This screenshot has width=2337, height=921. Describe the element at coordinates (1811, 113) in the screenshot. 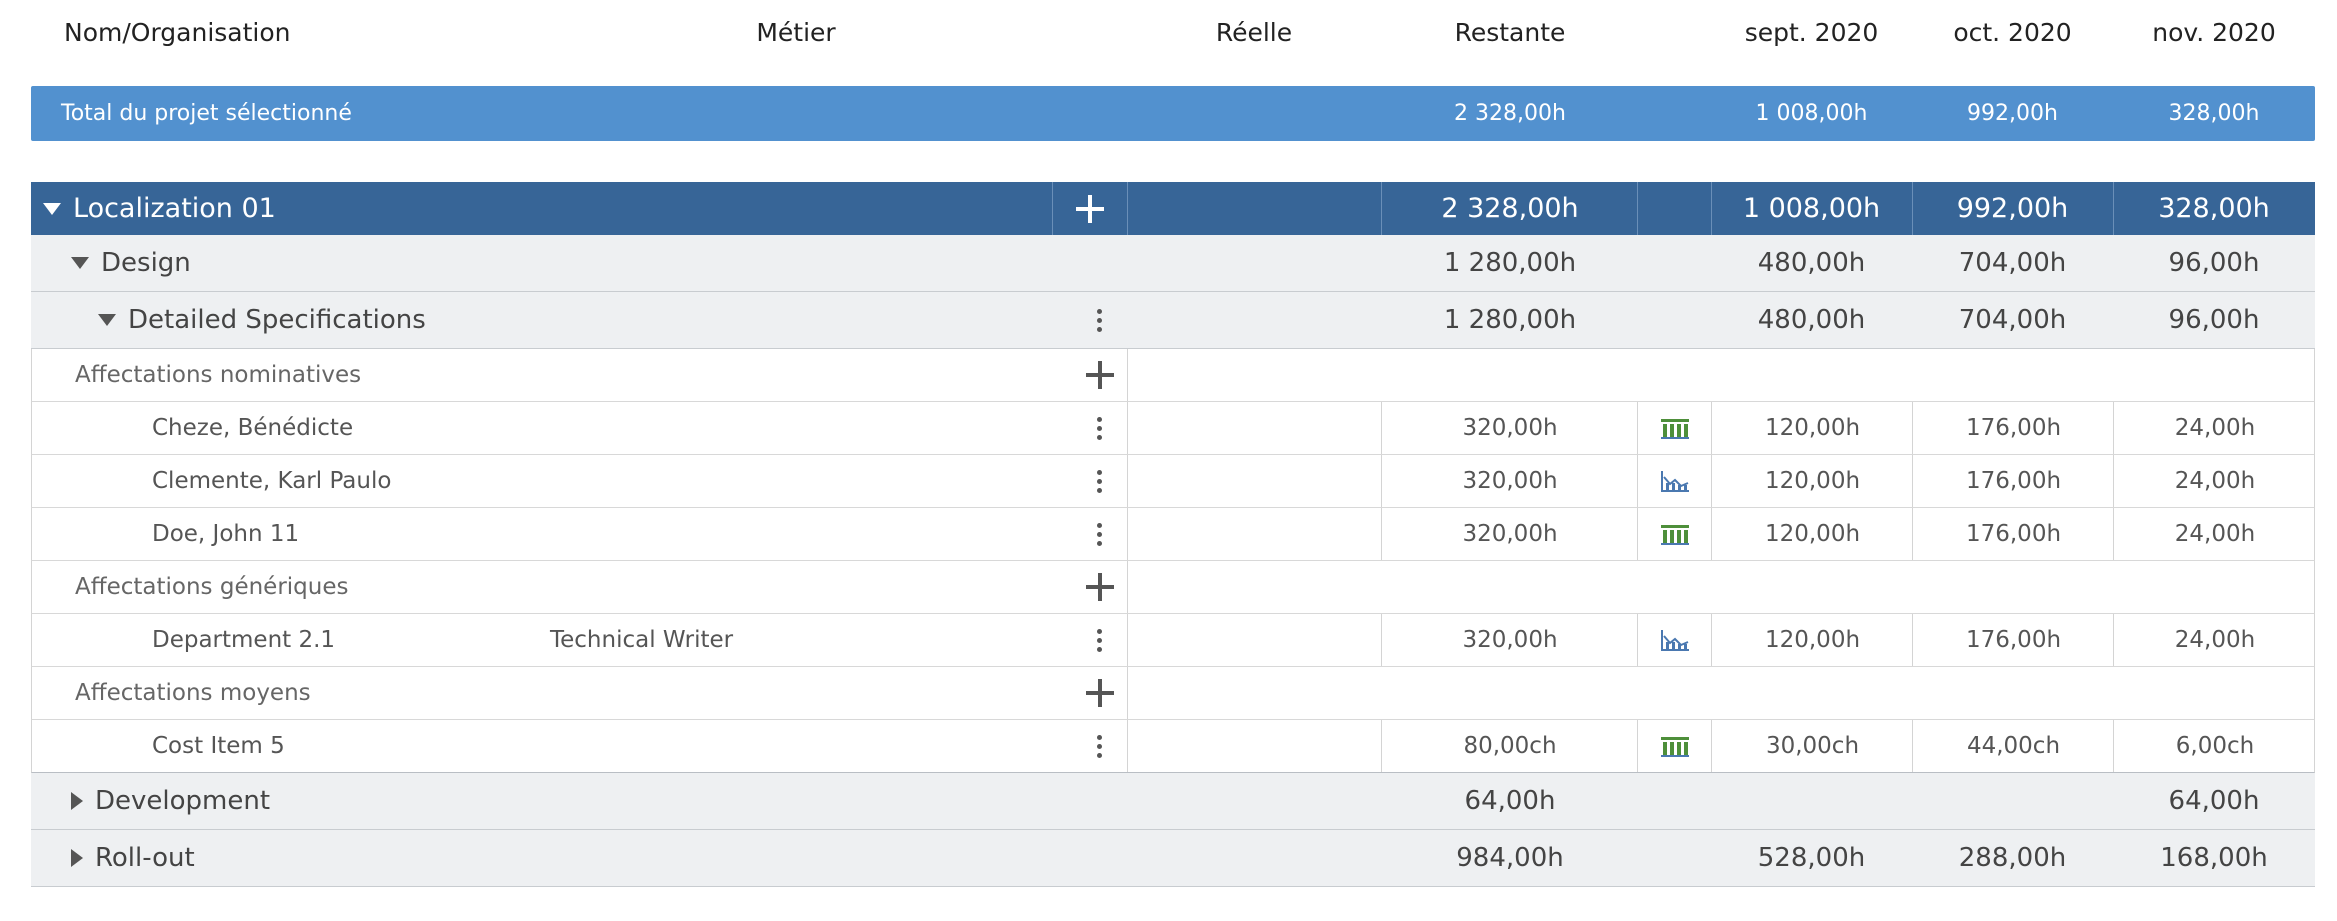

I see `project-total-month-1: 1 008,00h` at that location.